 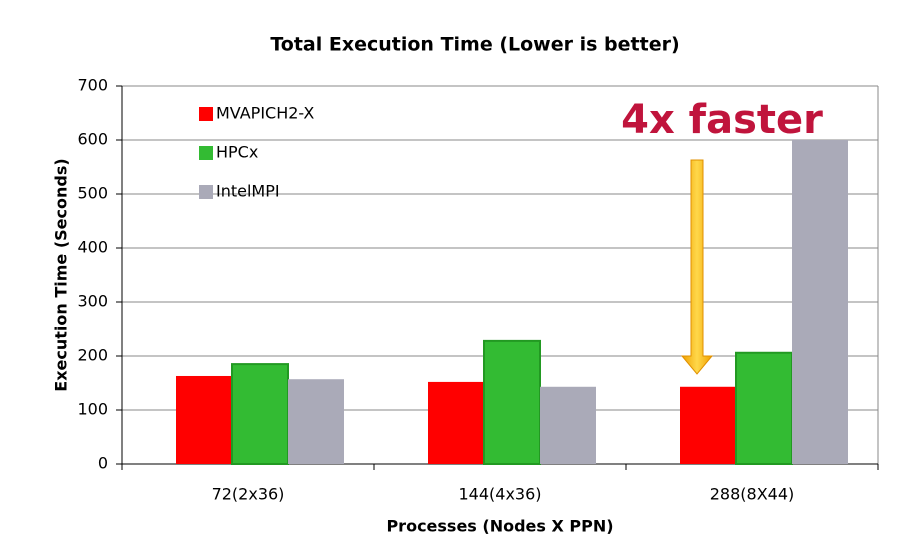 What do you see at coordinates (752, 494) in the screenshot?
I see `x-tick-label: 288(8X44)` at bounding box center [752, 494].